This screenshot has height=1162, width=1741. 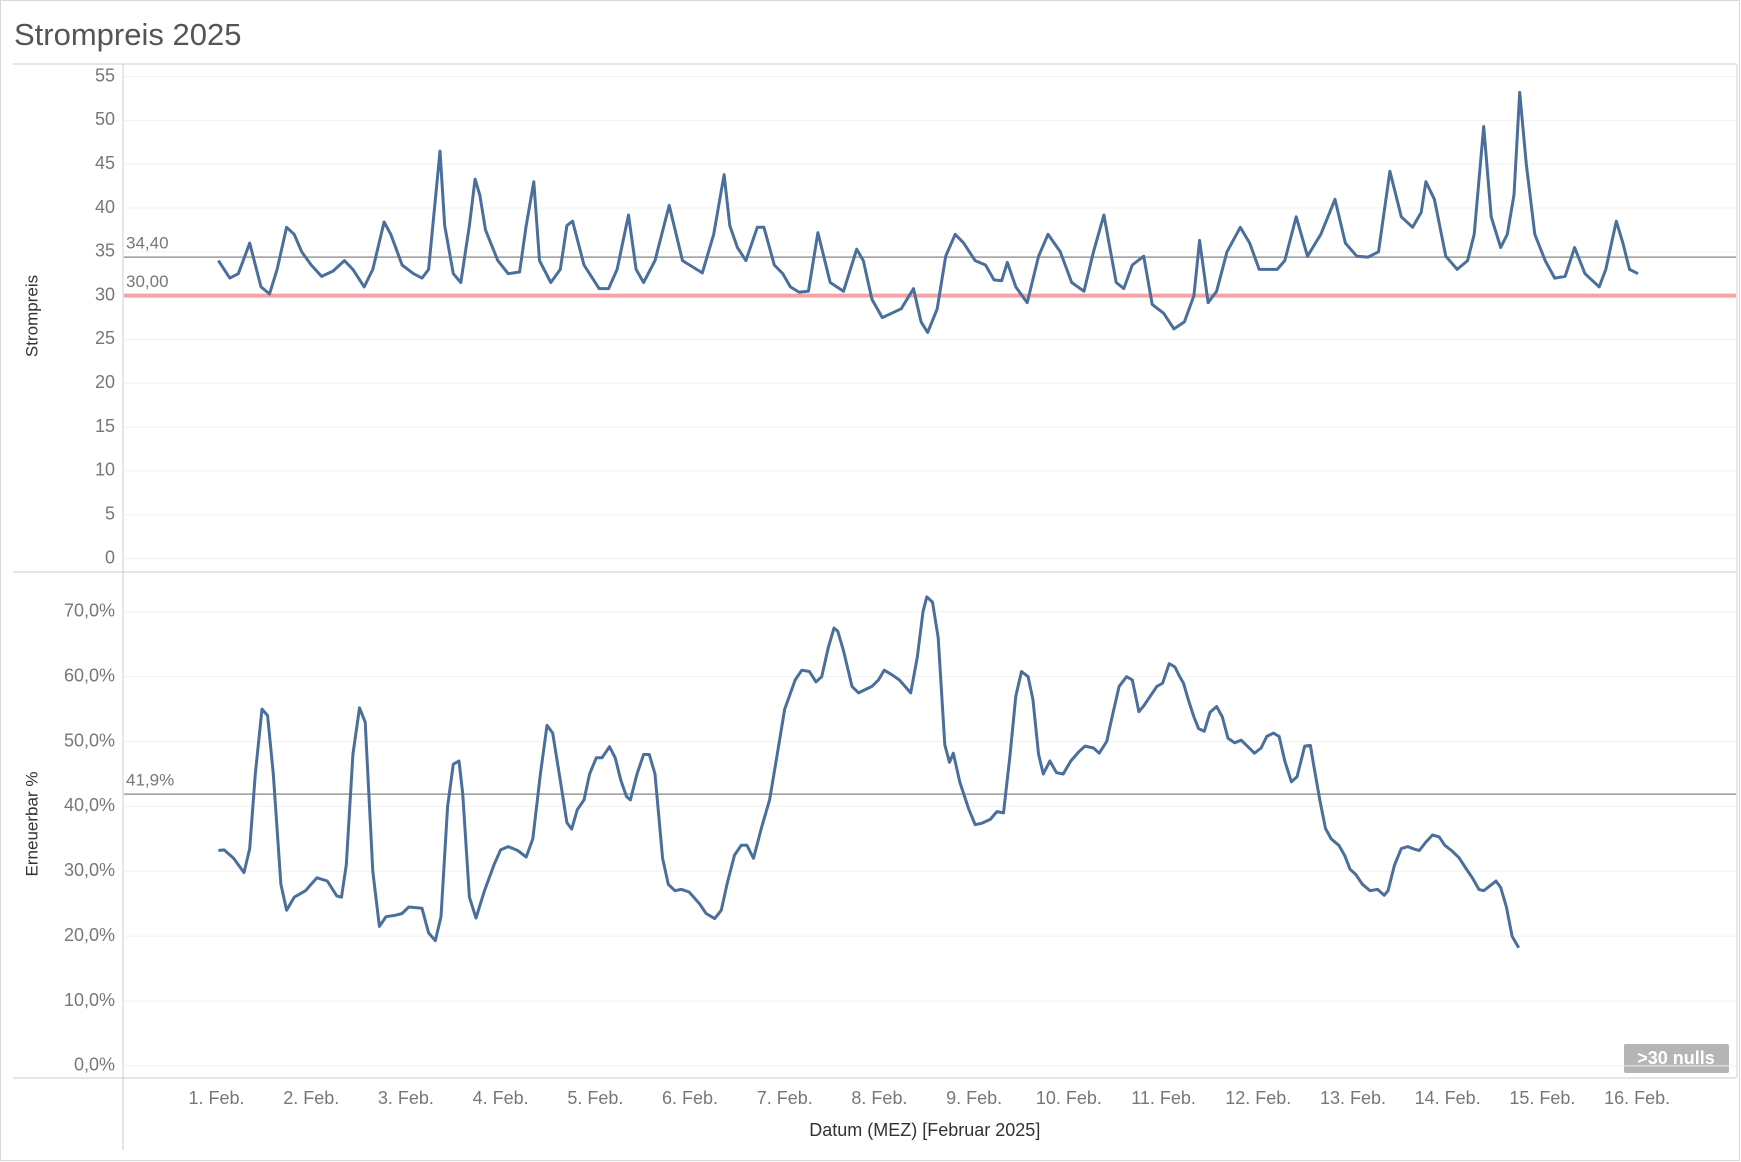 What do you see at coordinates (1542, 1098) in the screenshot?
I see `x-tick-label: 15. Feb.` at bounding box center [1542, 1098].